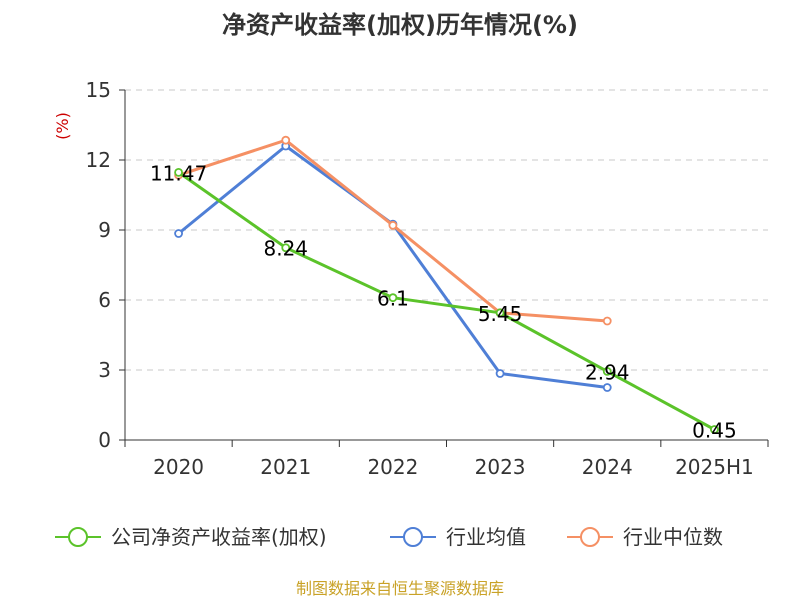  Describe the element at coordinates (104, 230) in the screenshot. I see `y-tick-label: 9` at that location.